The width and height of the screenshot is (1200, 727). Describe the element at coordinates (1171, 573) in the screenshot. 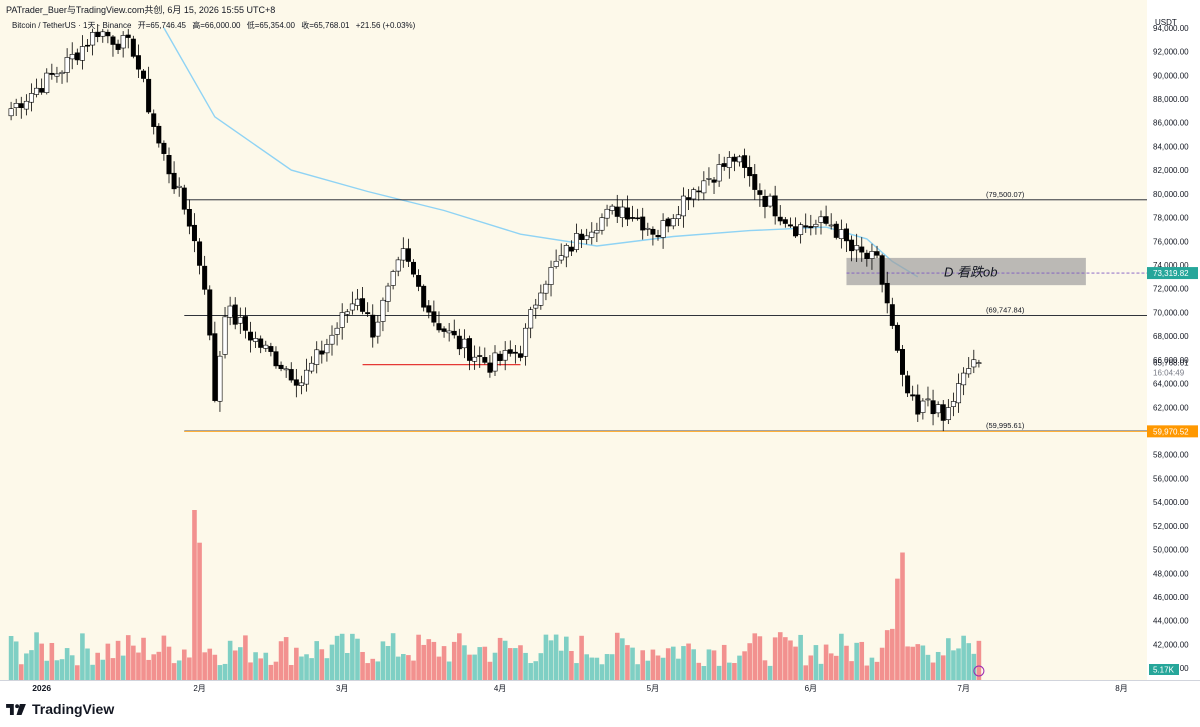

I see `y-tick-label: 48,000.00` at that location.